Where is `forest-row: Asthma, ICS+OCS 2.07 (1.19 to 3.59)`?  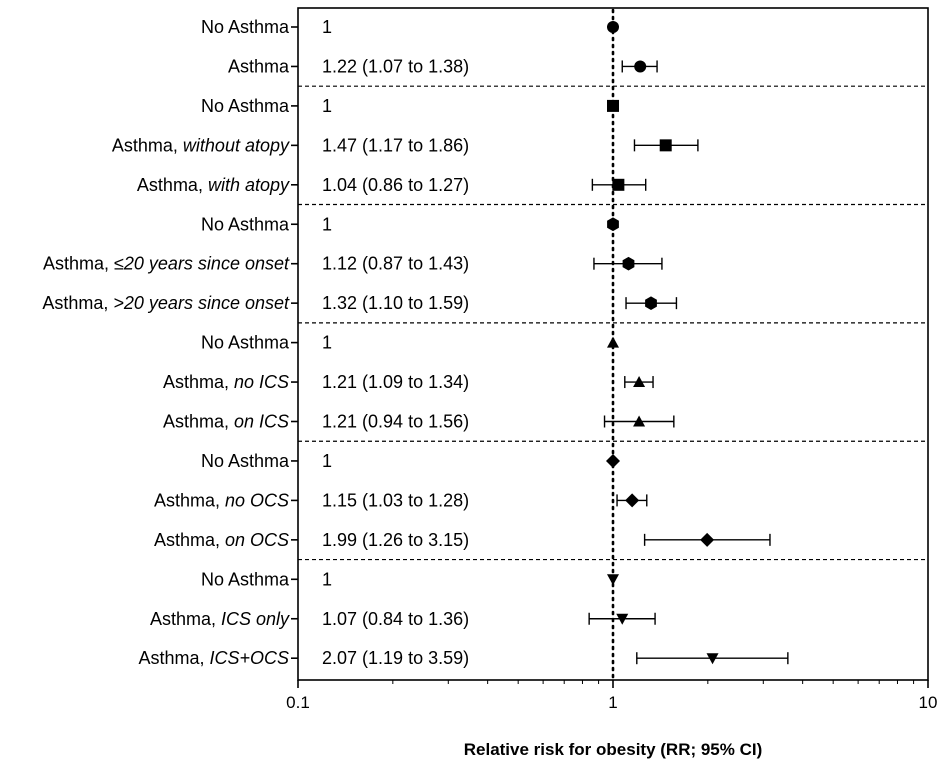
forest-row: Asthma, ICS+OCS 2.07 (1.19 to 3.59) is located at coordinates (463, 658).